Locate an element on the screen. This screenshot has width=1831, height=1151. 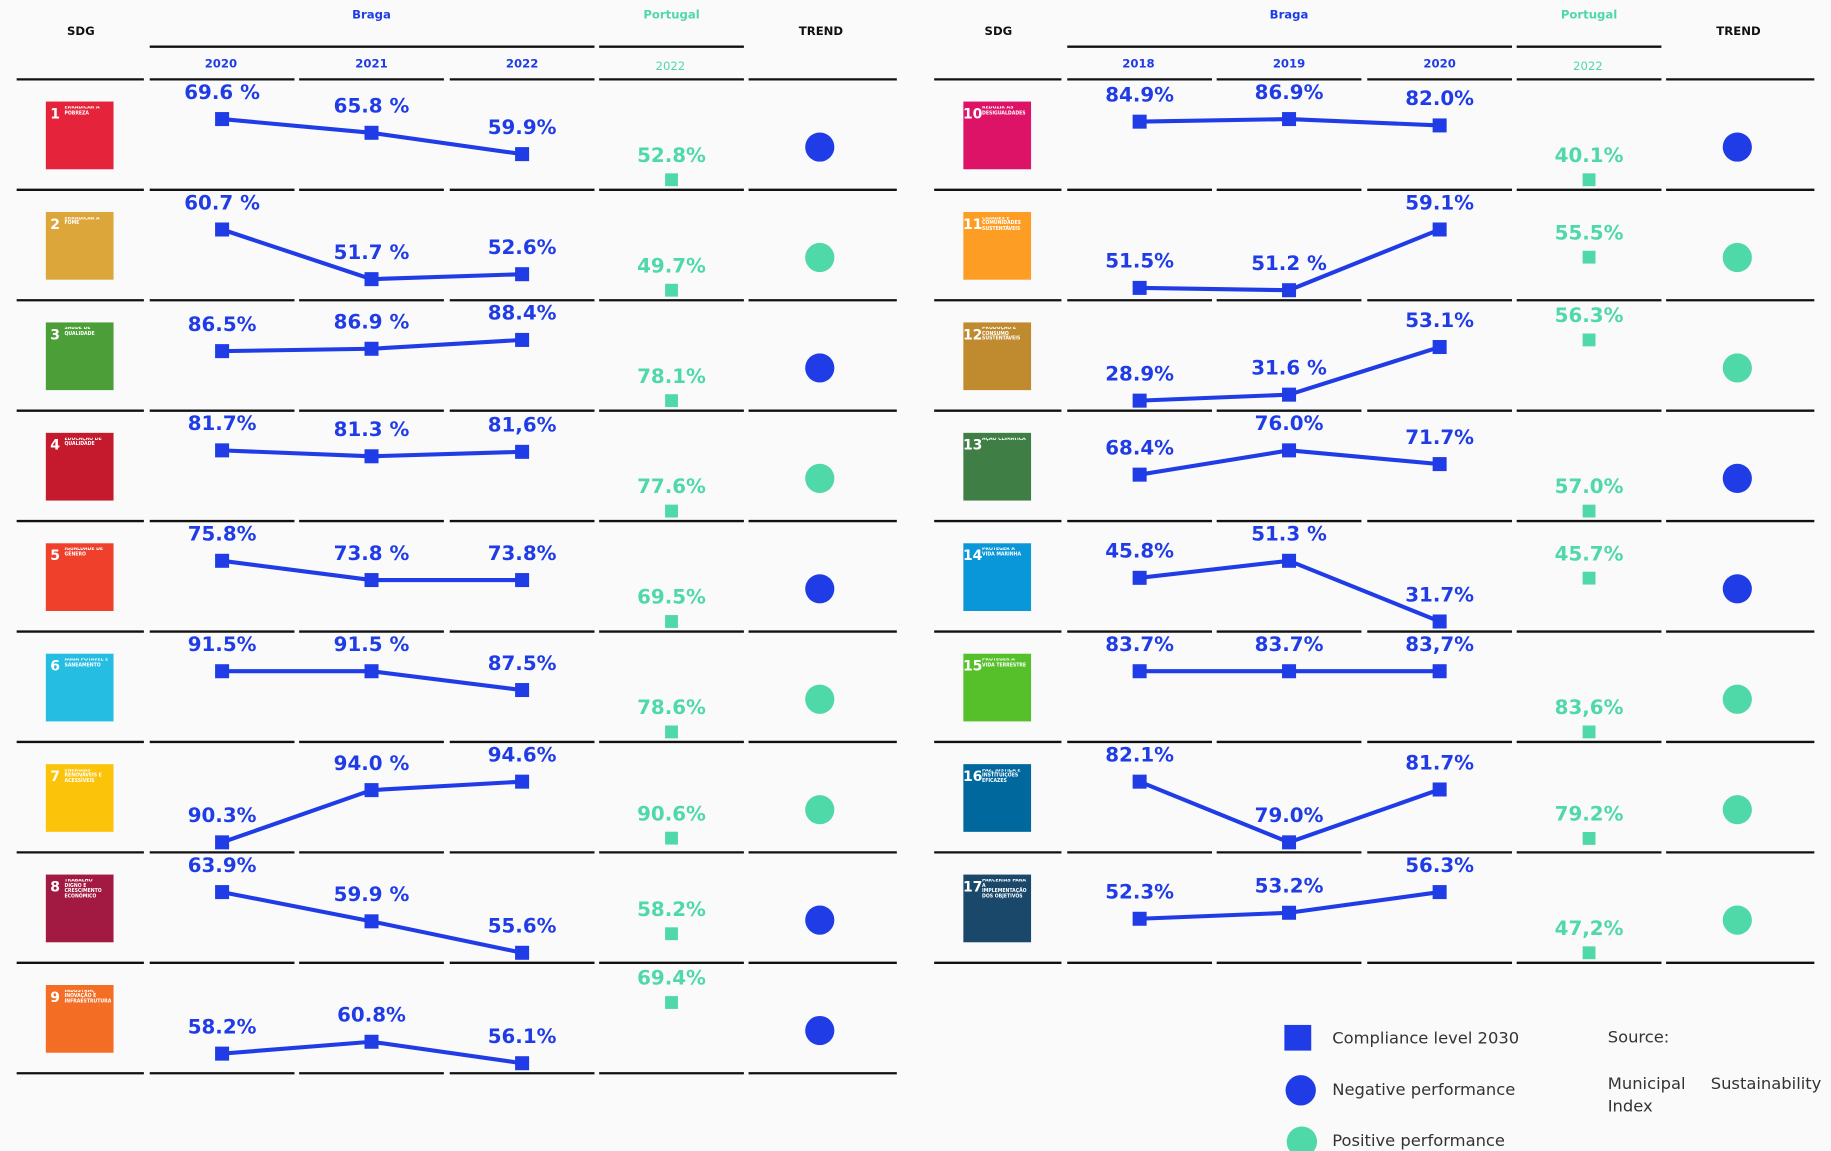
legend-label: Compliance level 2030 is located at coordinates (1425, 1037).